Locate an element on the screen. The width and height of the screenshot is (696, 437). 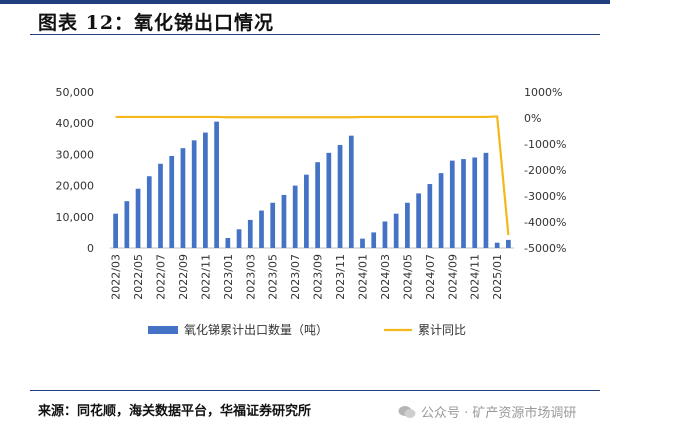
x-tick-label: 2022/07 is located at coordinates (161, 277).